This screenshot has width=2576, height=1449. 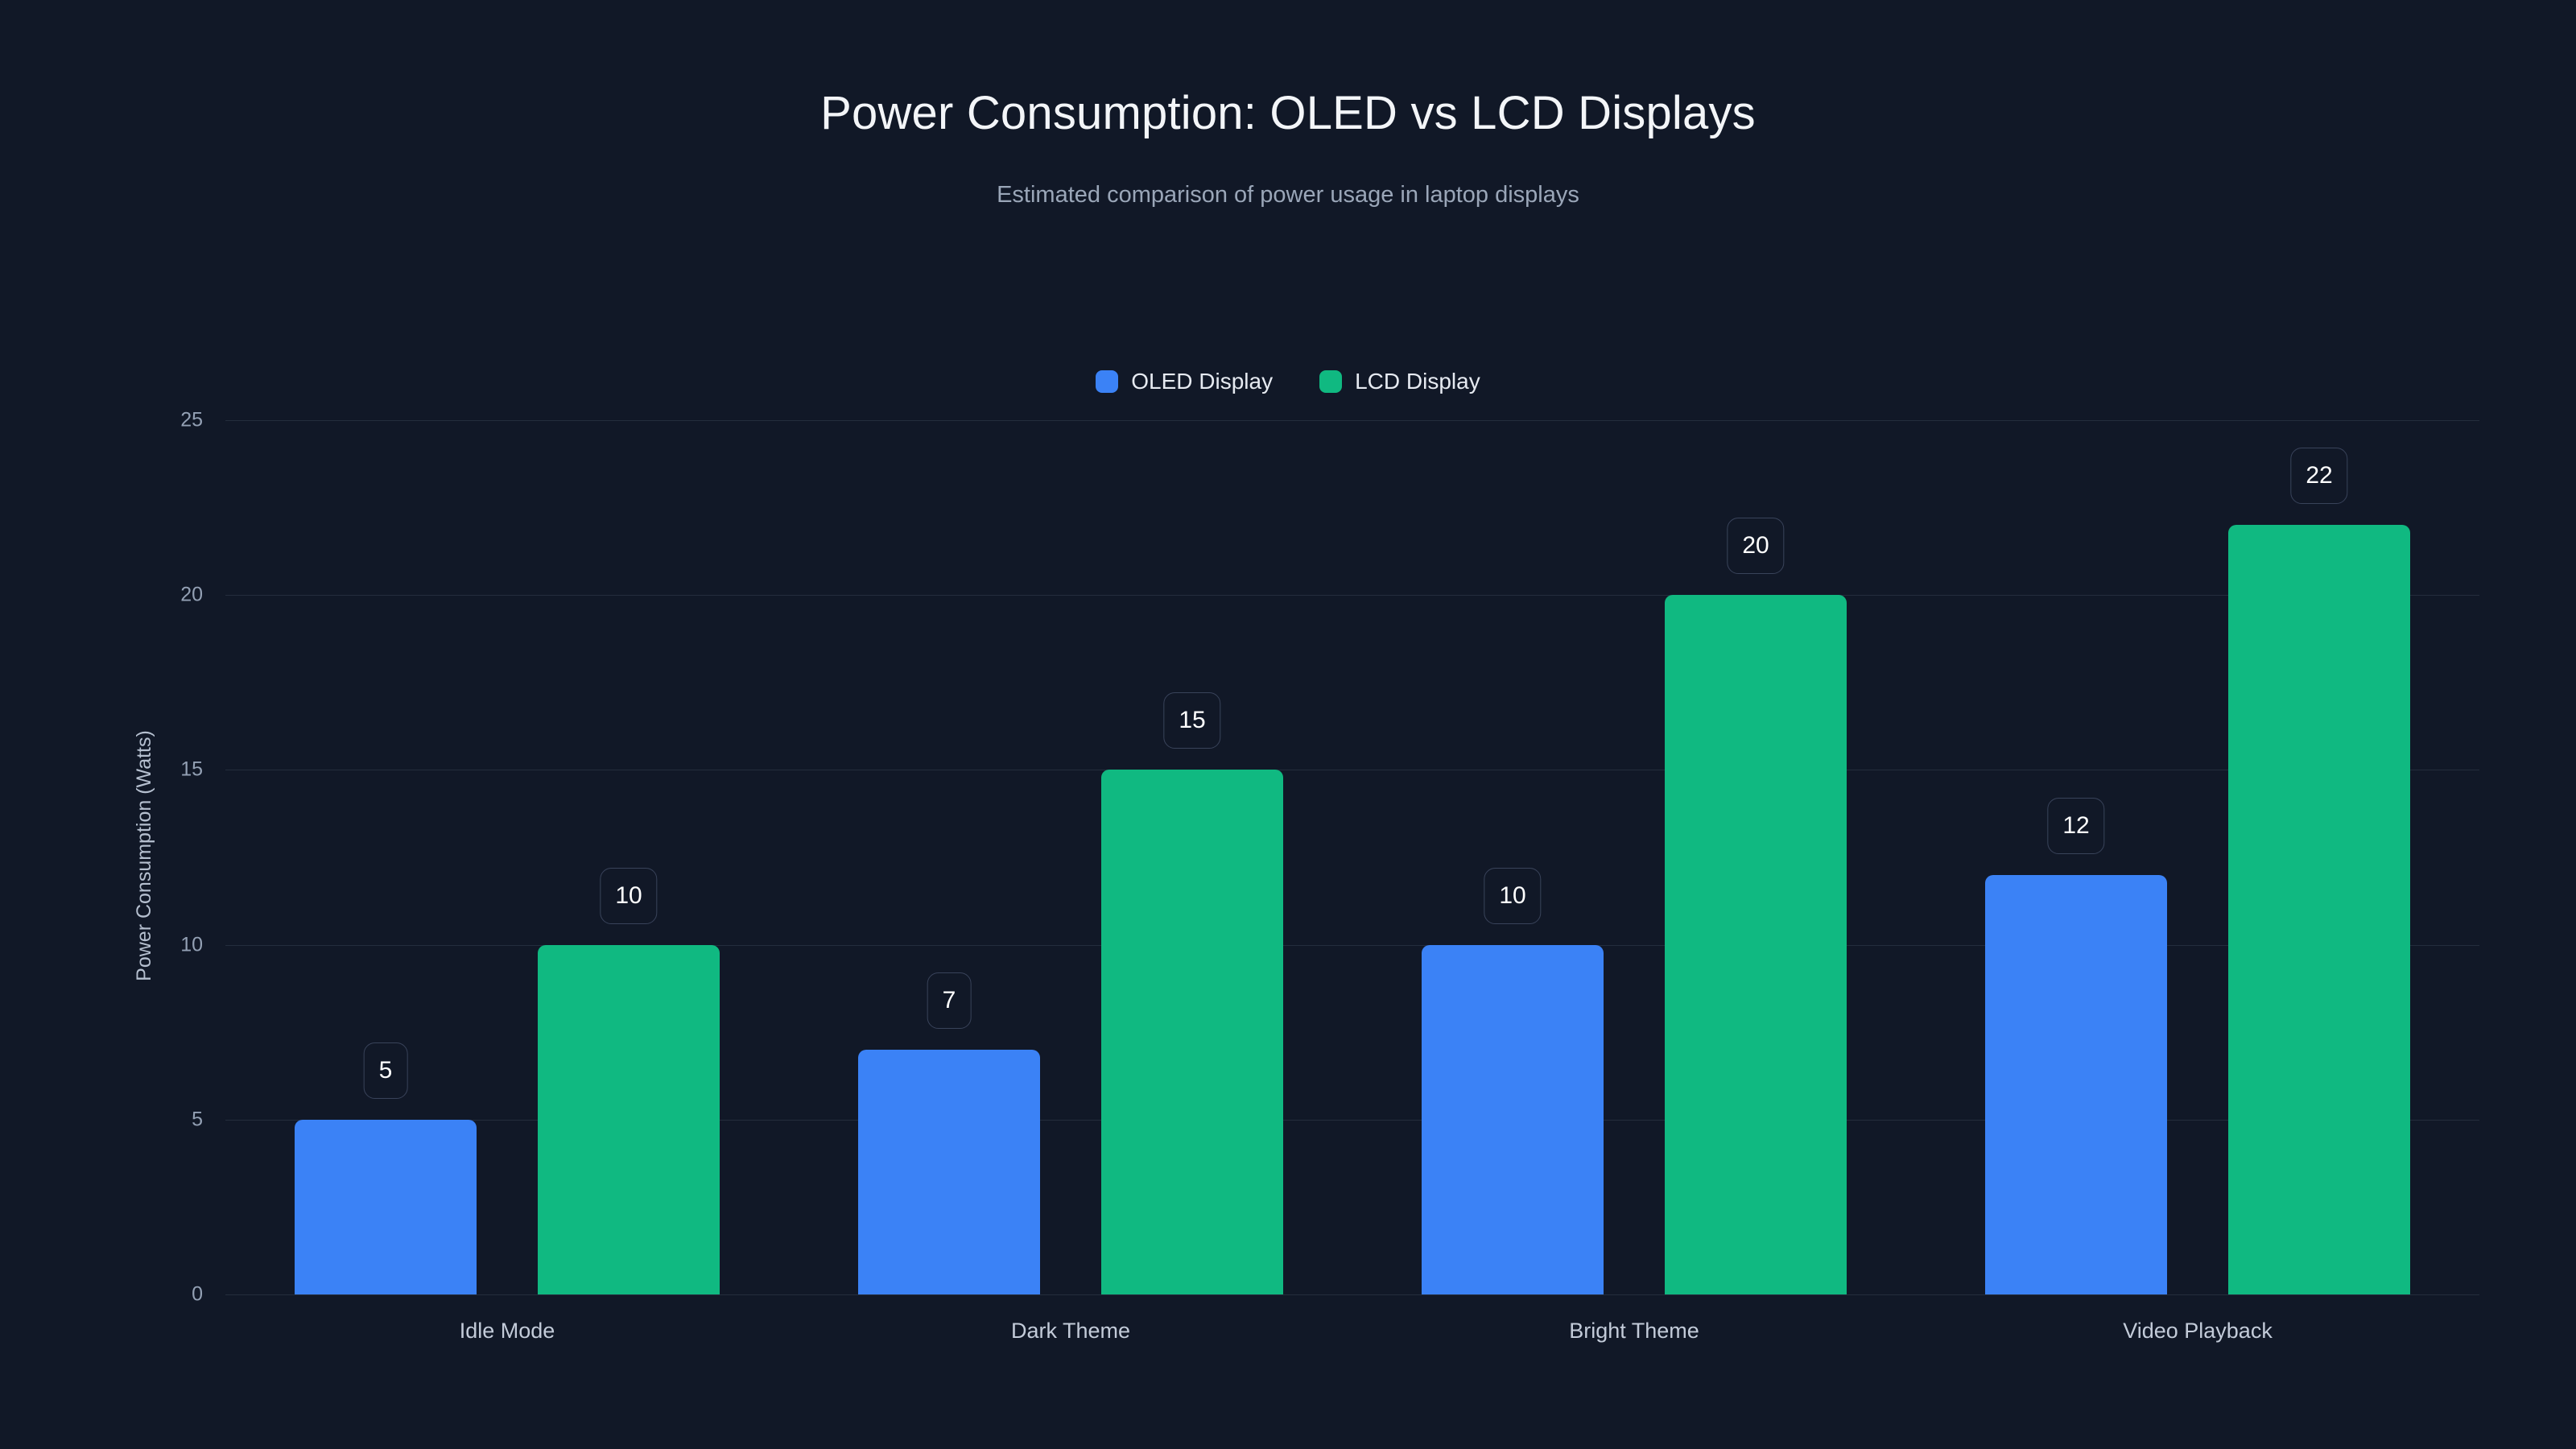 I want to click on legend-item: LCD Display, so click(x=1399, y=381).